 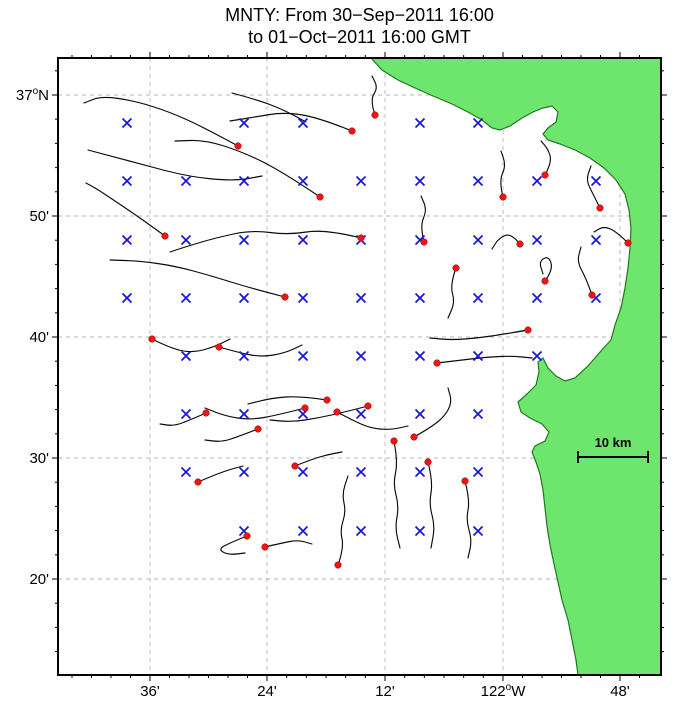 What do you see at coordinates (39, 216) in the screenshot?
I see `y-axis-tick-label: 50'` at bounding box center [39, 216].